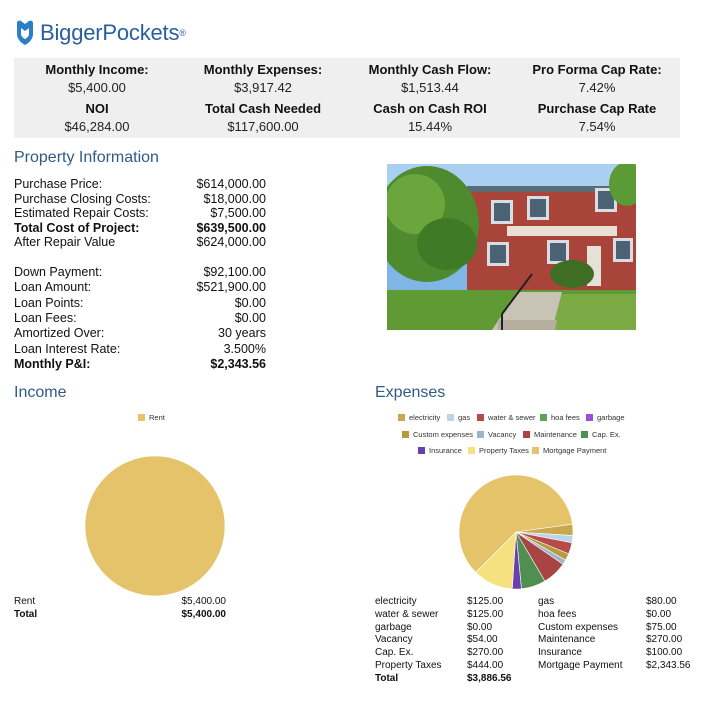 Image resolution: width=702 pixels, height=709 pixels. What do you see at coordinates (393, 627) in the screenshot?
I see `expense-garbage-label: garbage` at bounding box center [393, 627].